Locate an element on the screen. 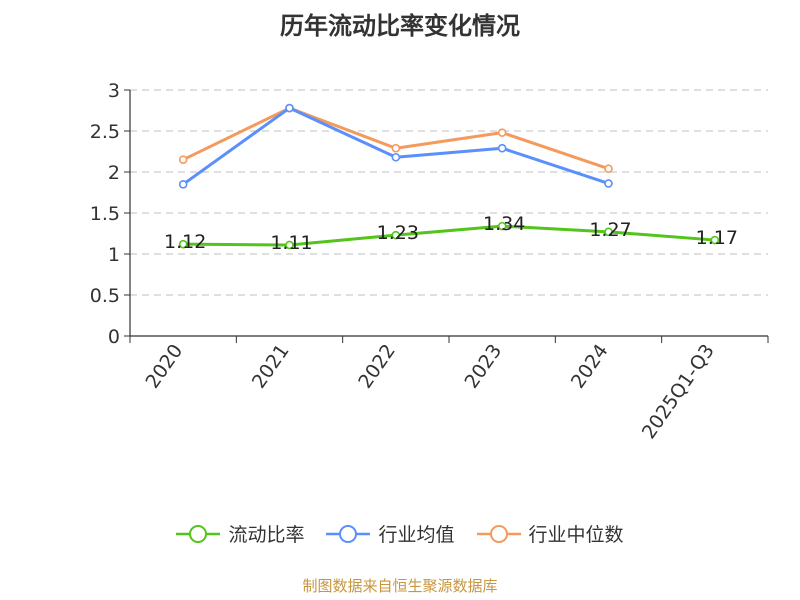  legend-item: 流动比率 is located at coordinates (240, 533).